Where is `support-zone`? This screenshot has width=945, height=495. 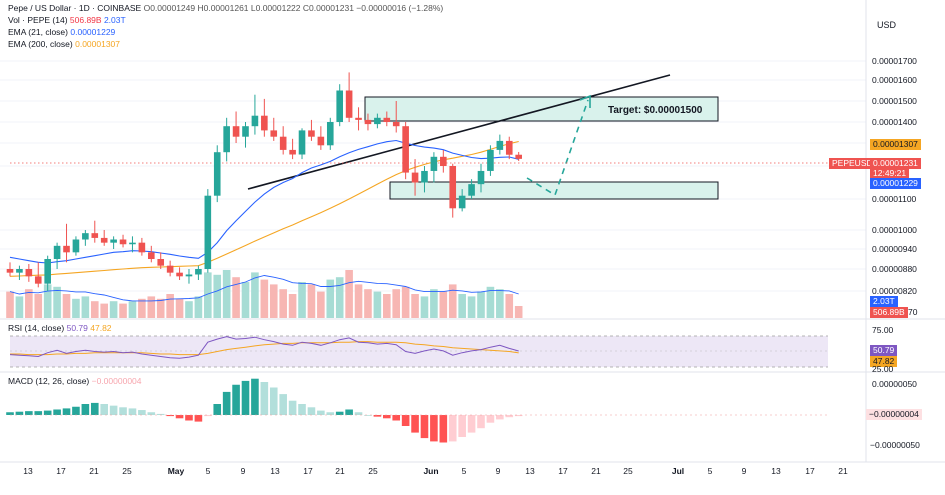
support-zone is located at coordinates (554, 190).